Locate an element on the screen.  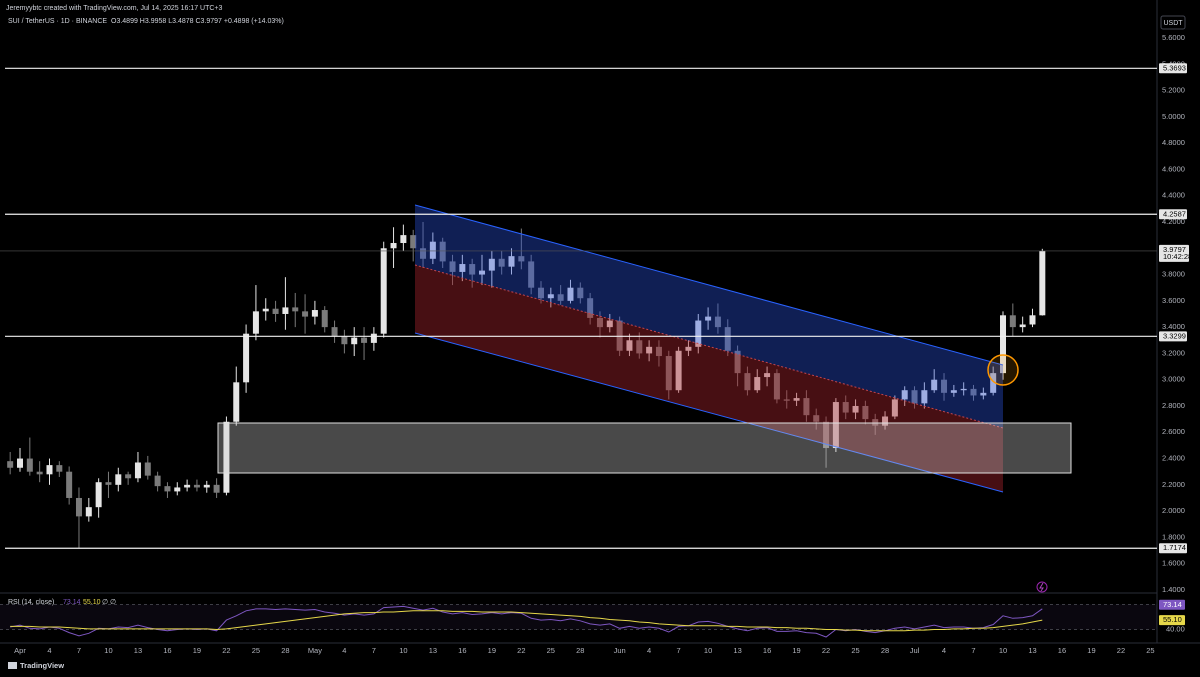
channel-mid is located at coordinates (709, 346).